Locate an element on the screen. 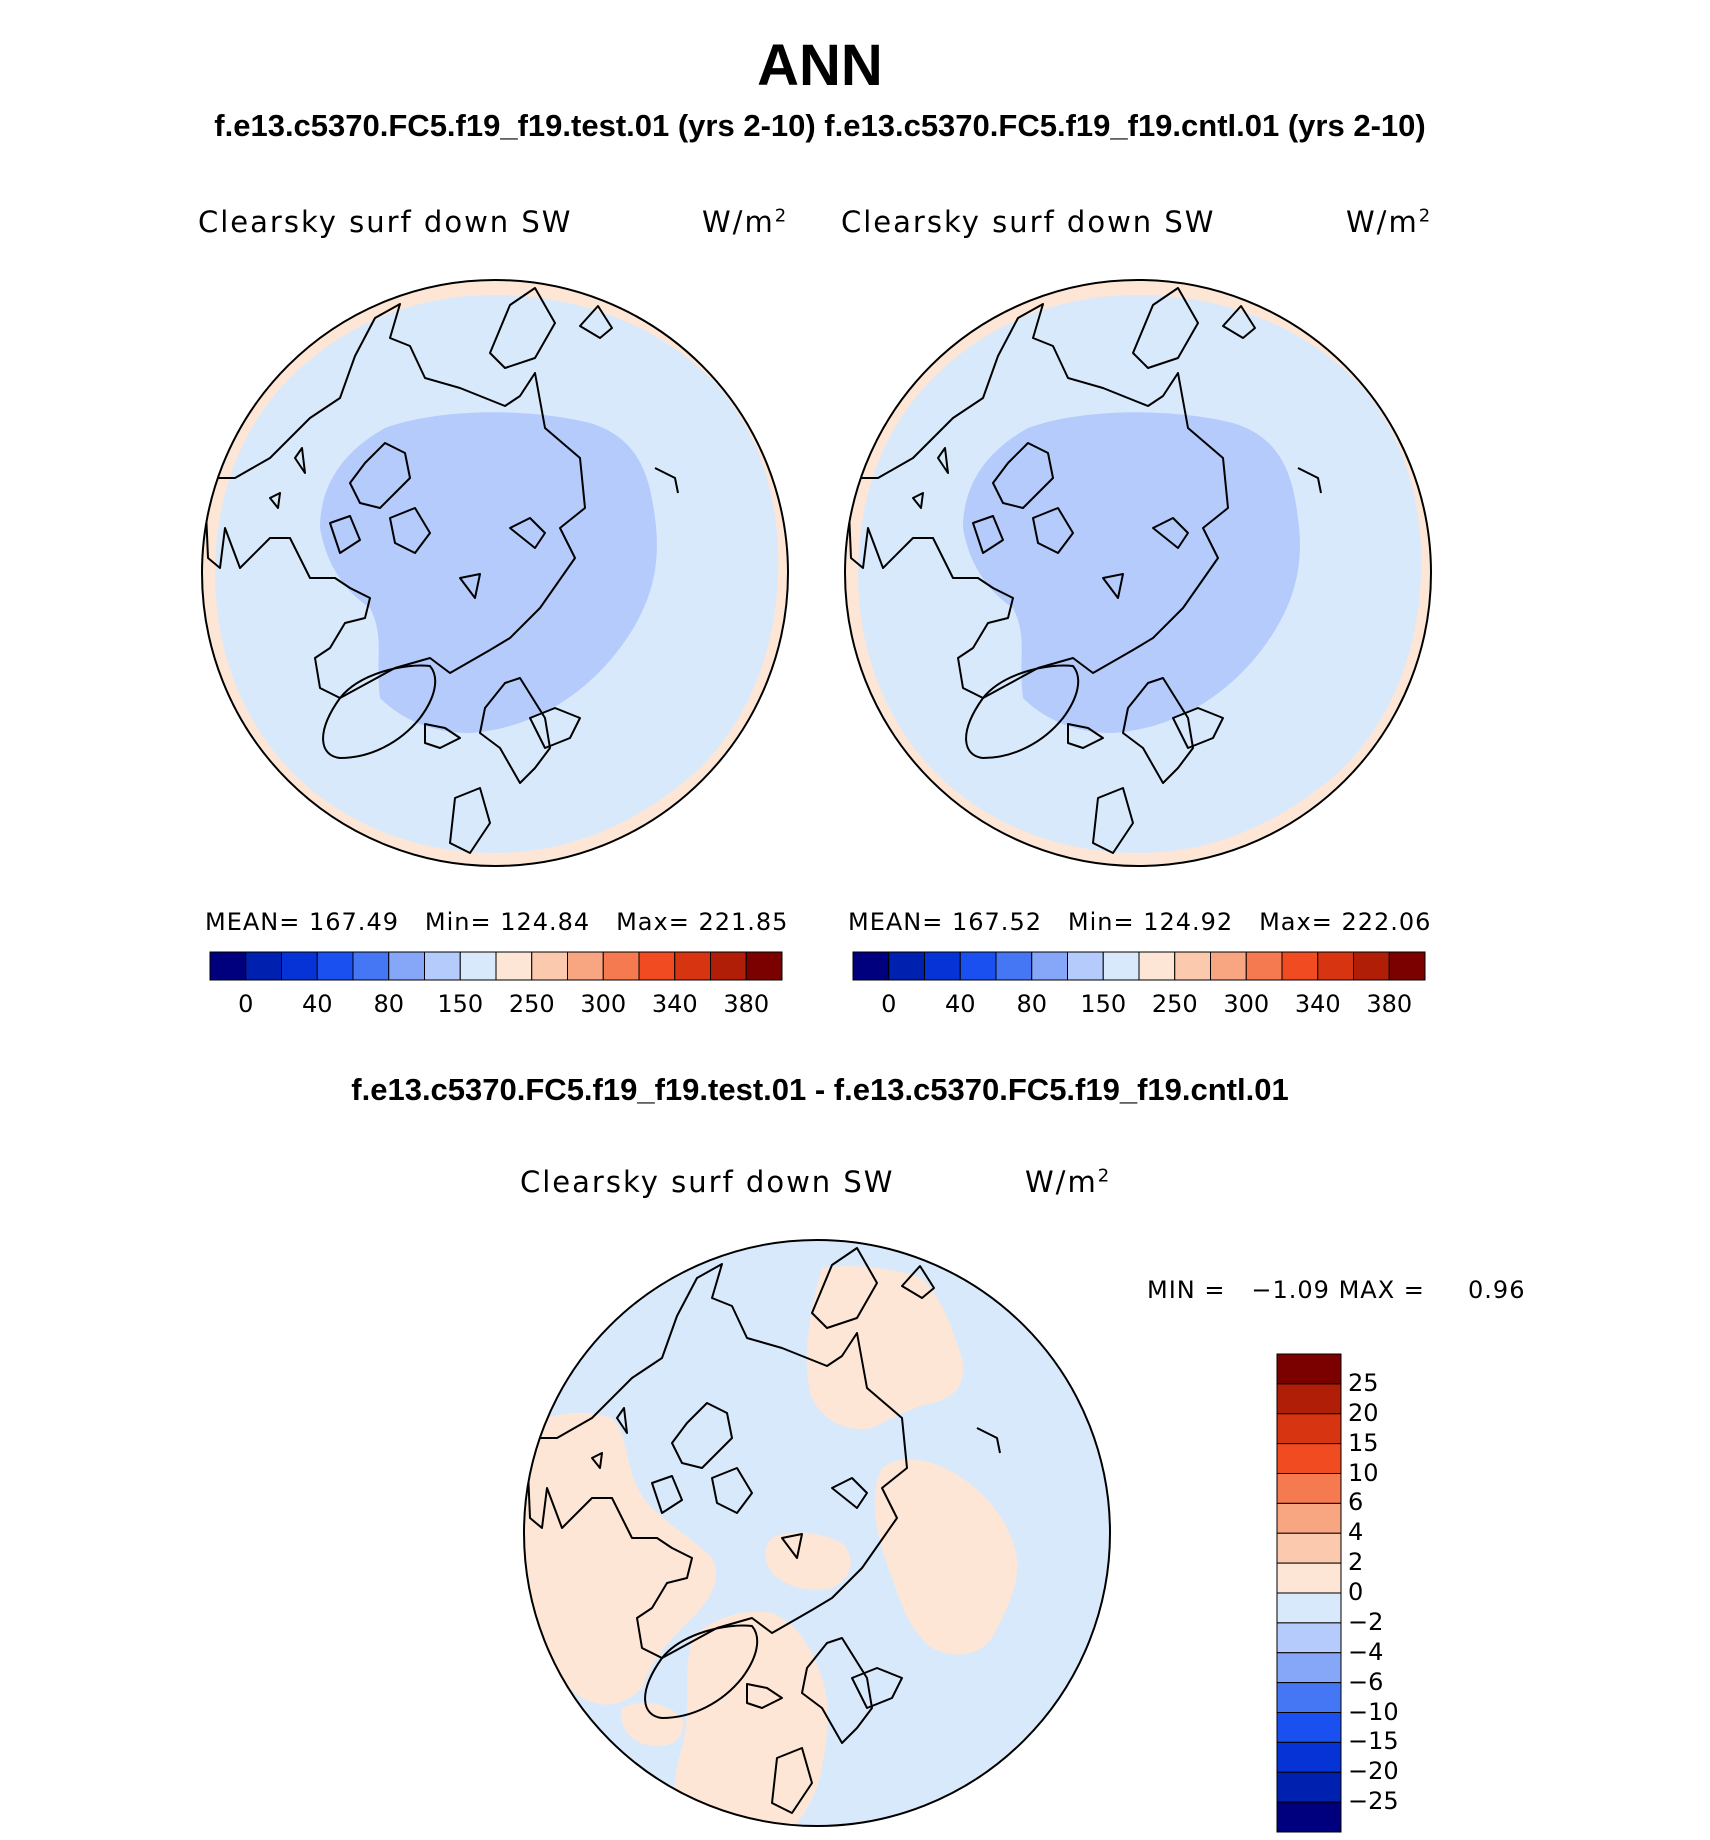 Image resolution: width=1710 pixels, height=1840 pixels. panel1-units-label: W/m2 is located at coordinates (745, 222).